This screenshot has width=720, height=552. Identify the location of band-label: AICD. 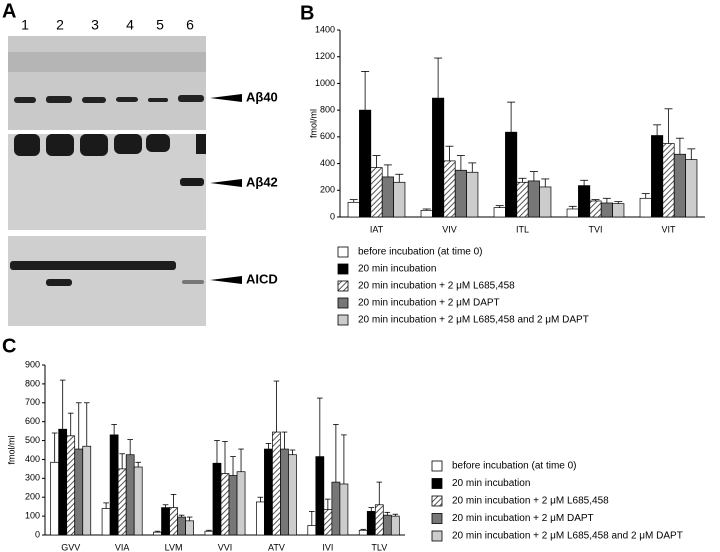
(262, 278).